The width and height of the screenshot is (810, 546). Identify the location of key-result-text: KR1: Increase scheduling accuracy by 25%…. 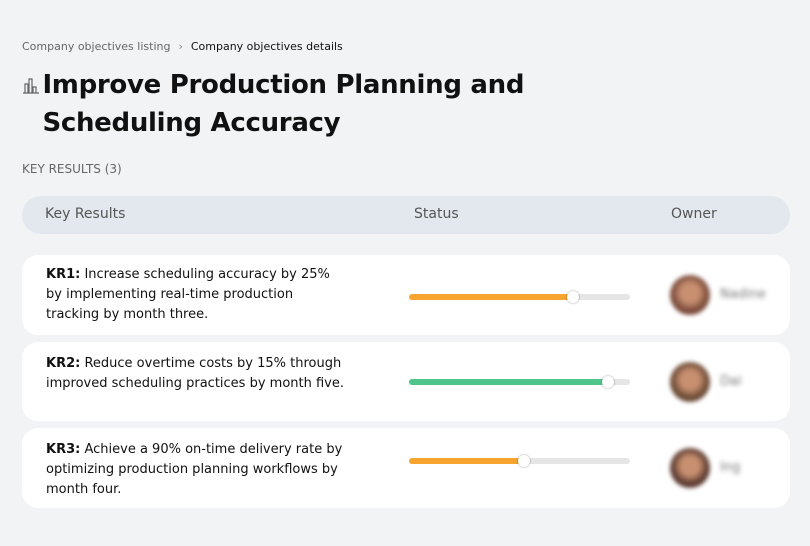
(196, 295).